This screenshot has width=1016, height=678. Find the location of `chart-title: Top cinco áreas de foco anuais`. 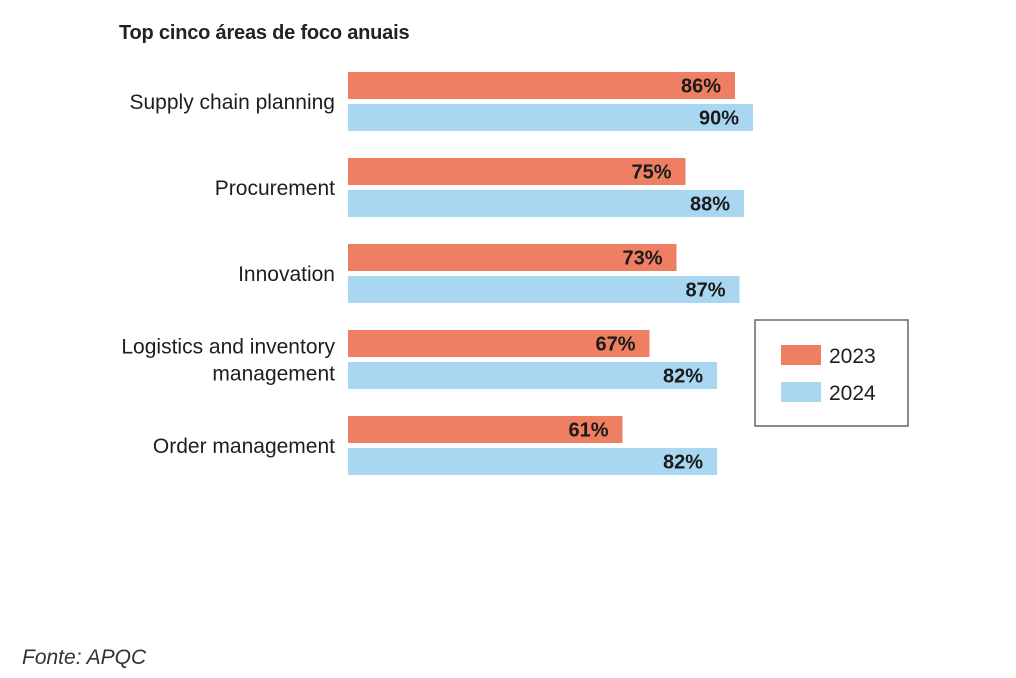

chart-title: Top cinco áreas de foco anuais is located at coordinates (264, 33).